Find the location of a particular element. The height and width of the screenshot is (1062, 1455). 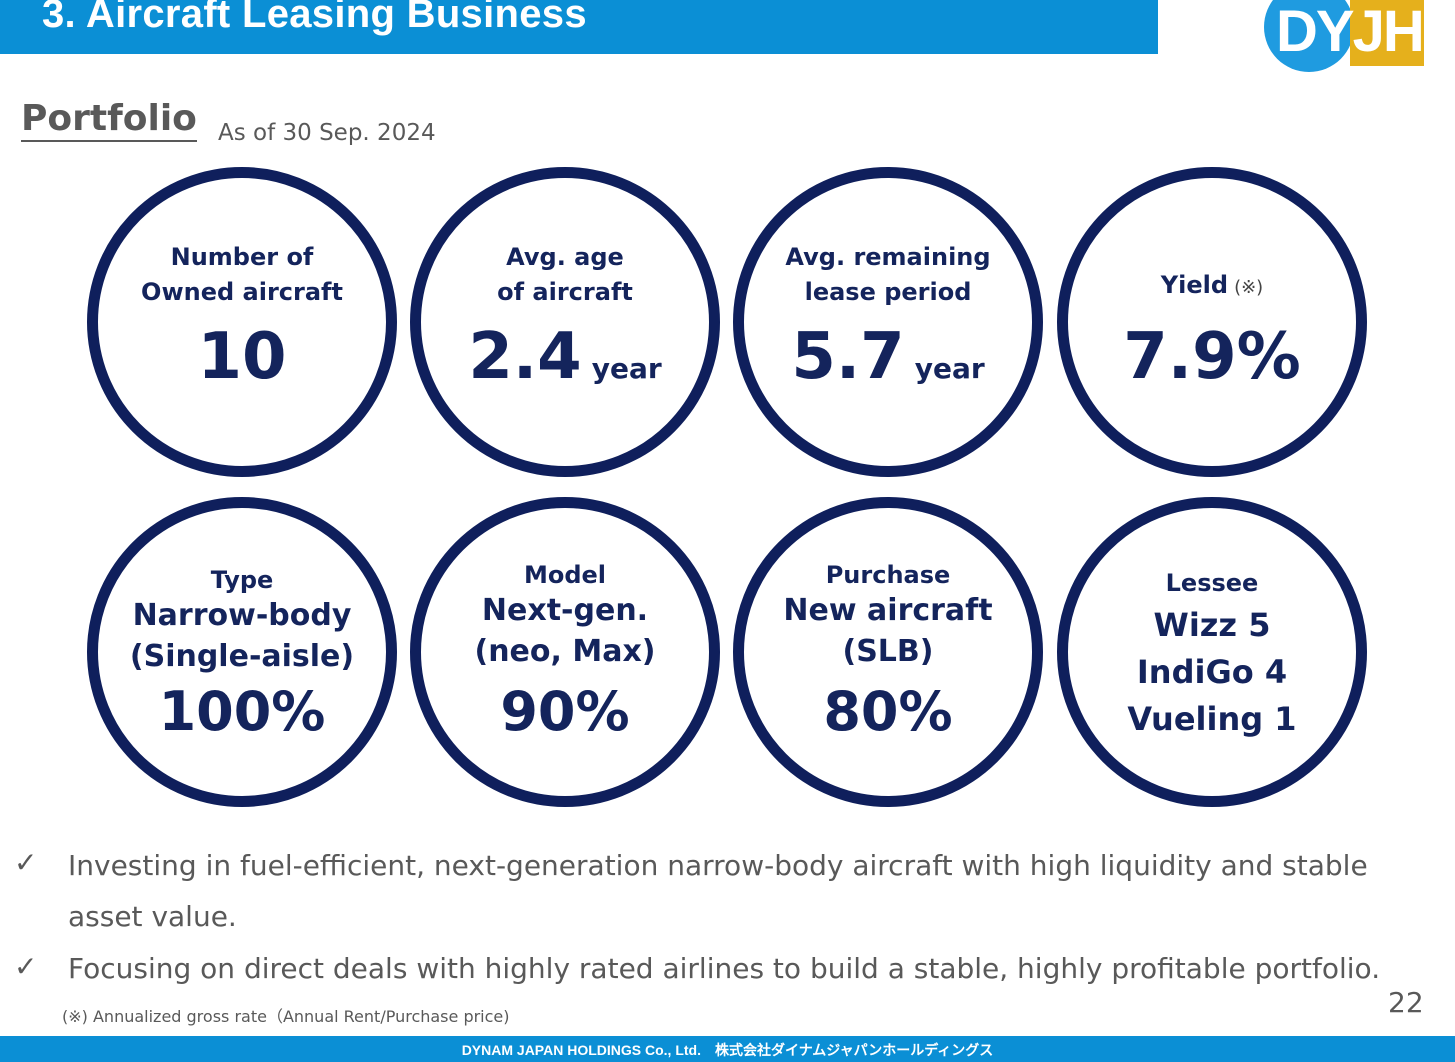

metric-value: 7.9% is located at coordinates (1212, 357).